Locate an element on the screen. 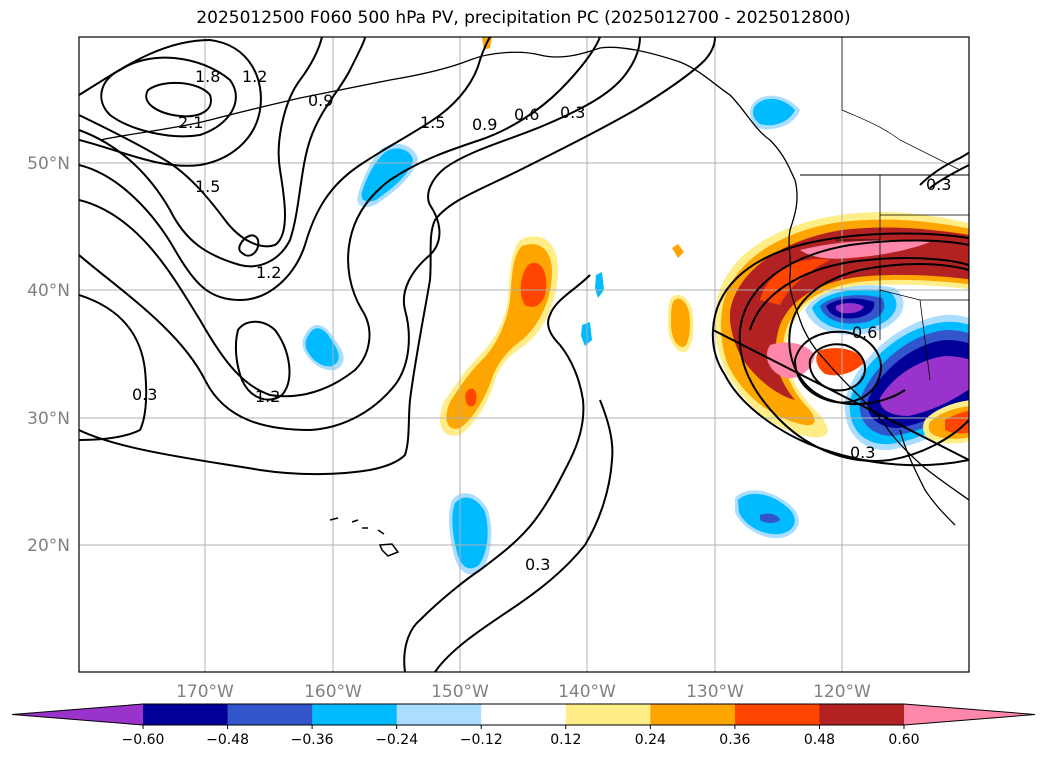 The image size is (1047, 765). lon-label: 160°W is located at coordinates (333, 692).